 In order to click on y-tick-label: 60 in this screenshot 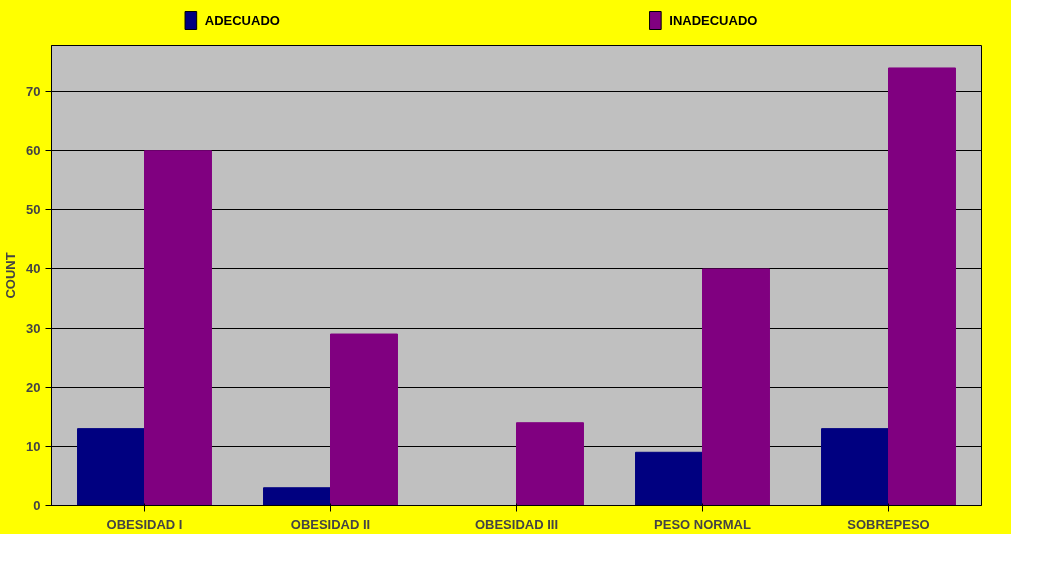, I will do `click(33, 151)`.